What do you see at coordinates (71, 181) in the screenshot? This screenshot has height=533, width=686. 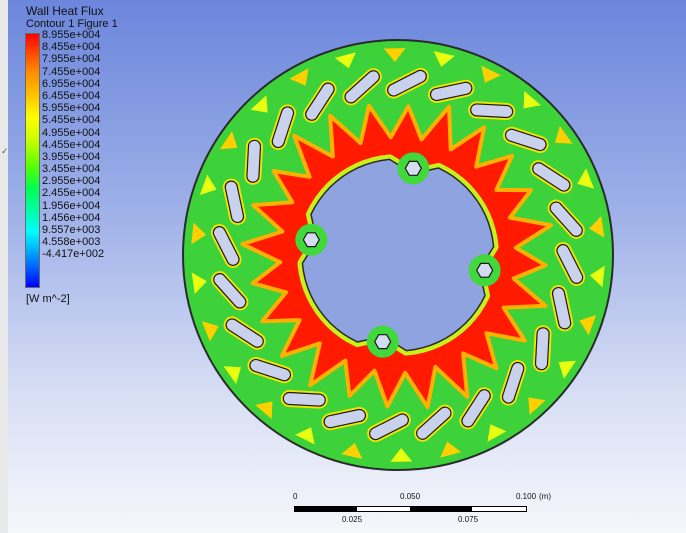 I see `legend-tick-label: 2.955e+004` at bounding box center [71, 181].